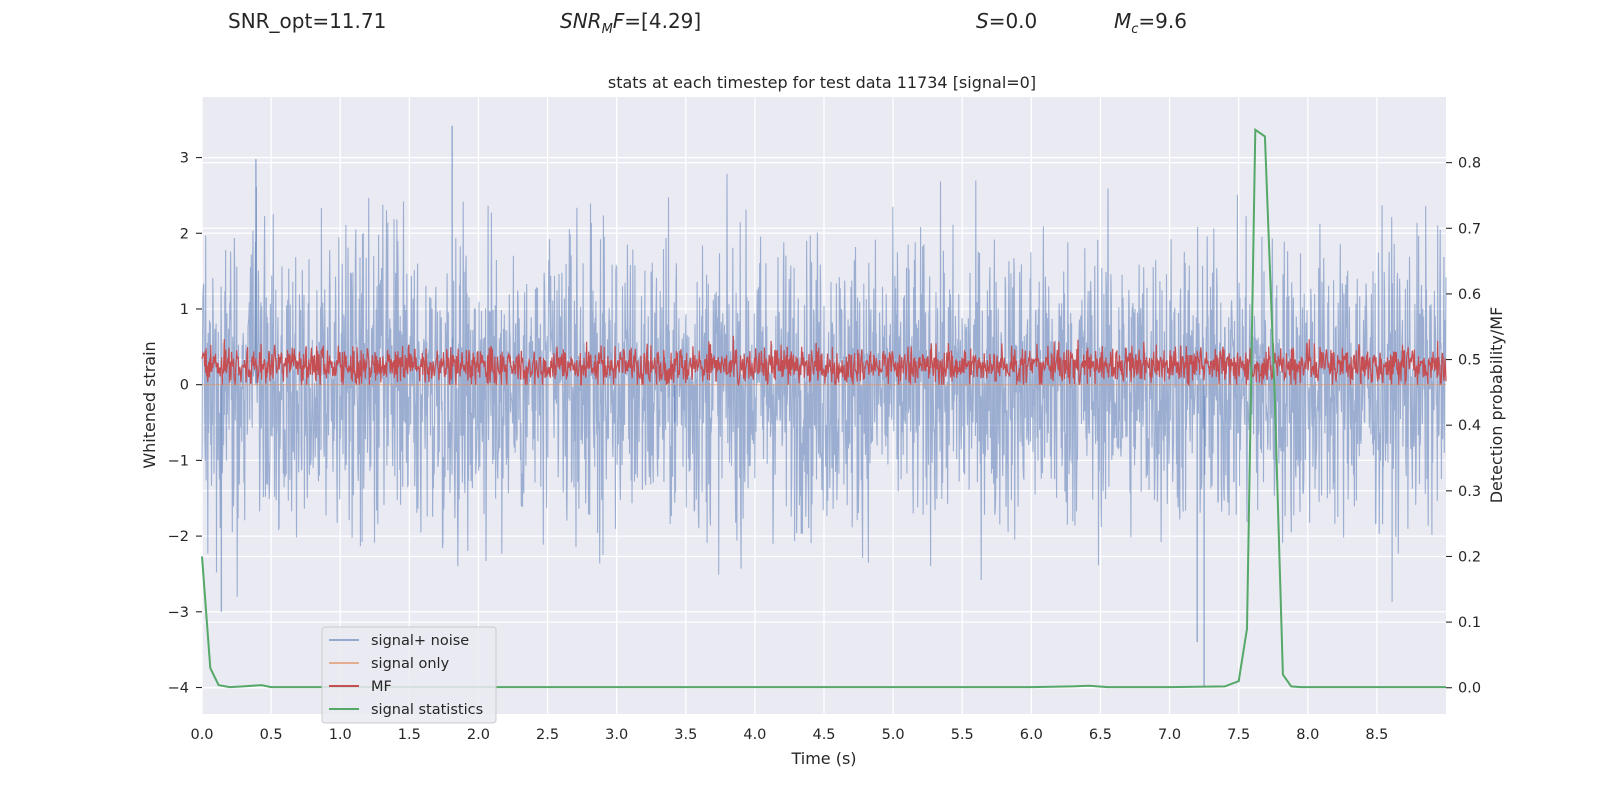 The width and height of the screenshot is (1600, 800). What do you see at coordinates (1469, 426) in the screenshot?
I see `y2-tick-label: 0.4` at bounding box center [1469, 426].